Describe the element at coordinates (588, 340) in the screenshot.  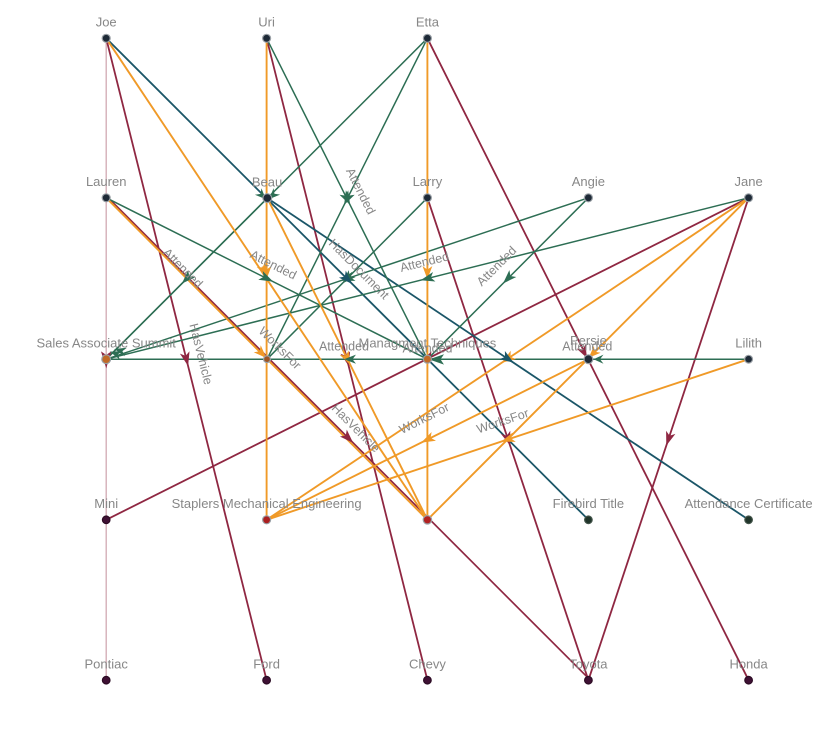
I see `svg-text: Persie` at that location.